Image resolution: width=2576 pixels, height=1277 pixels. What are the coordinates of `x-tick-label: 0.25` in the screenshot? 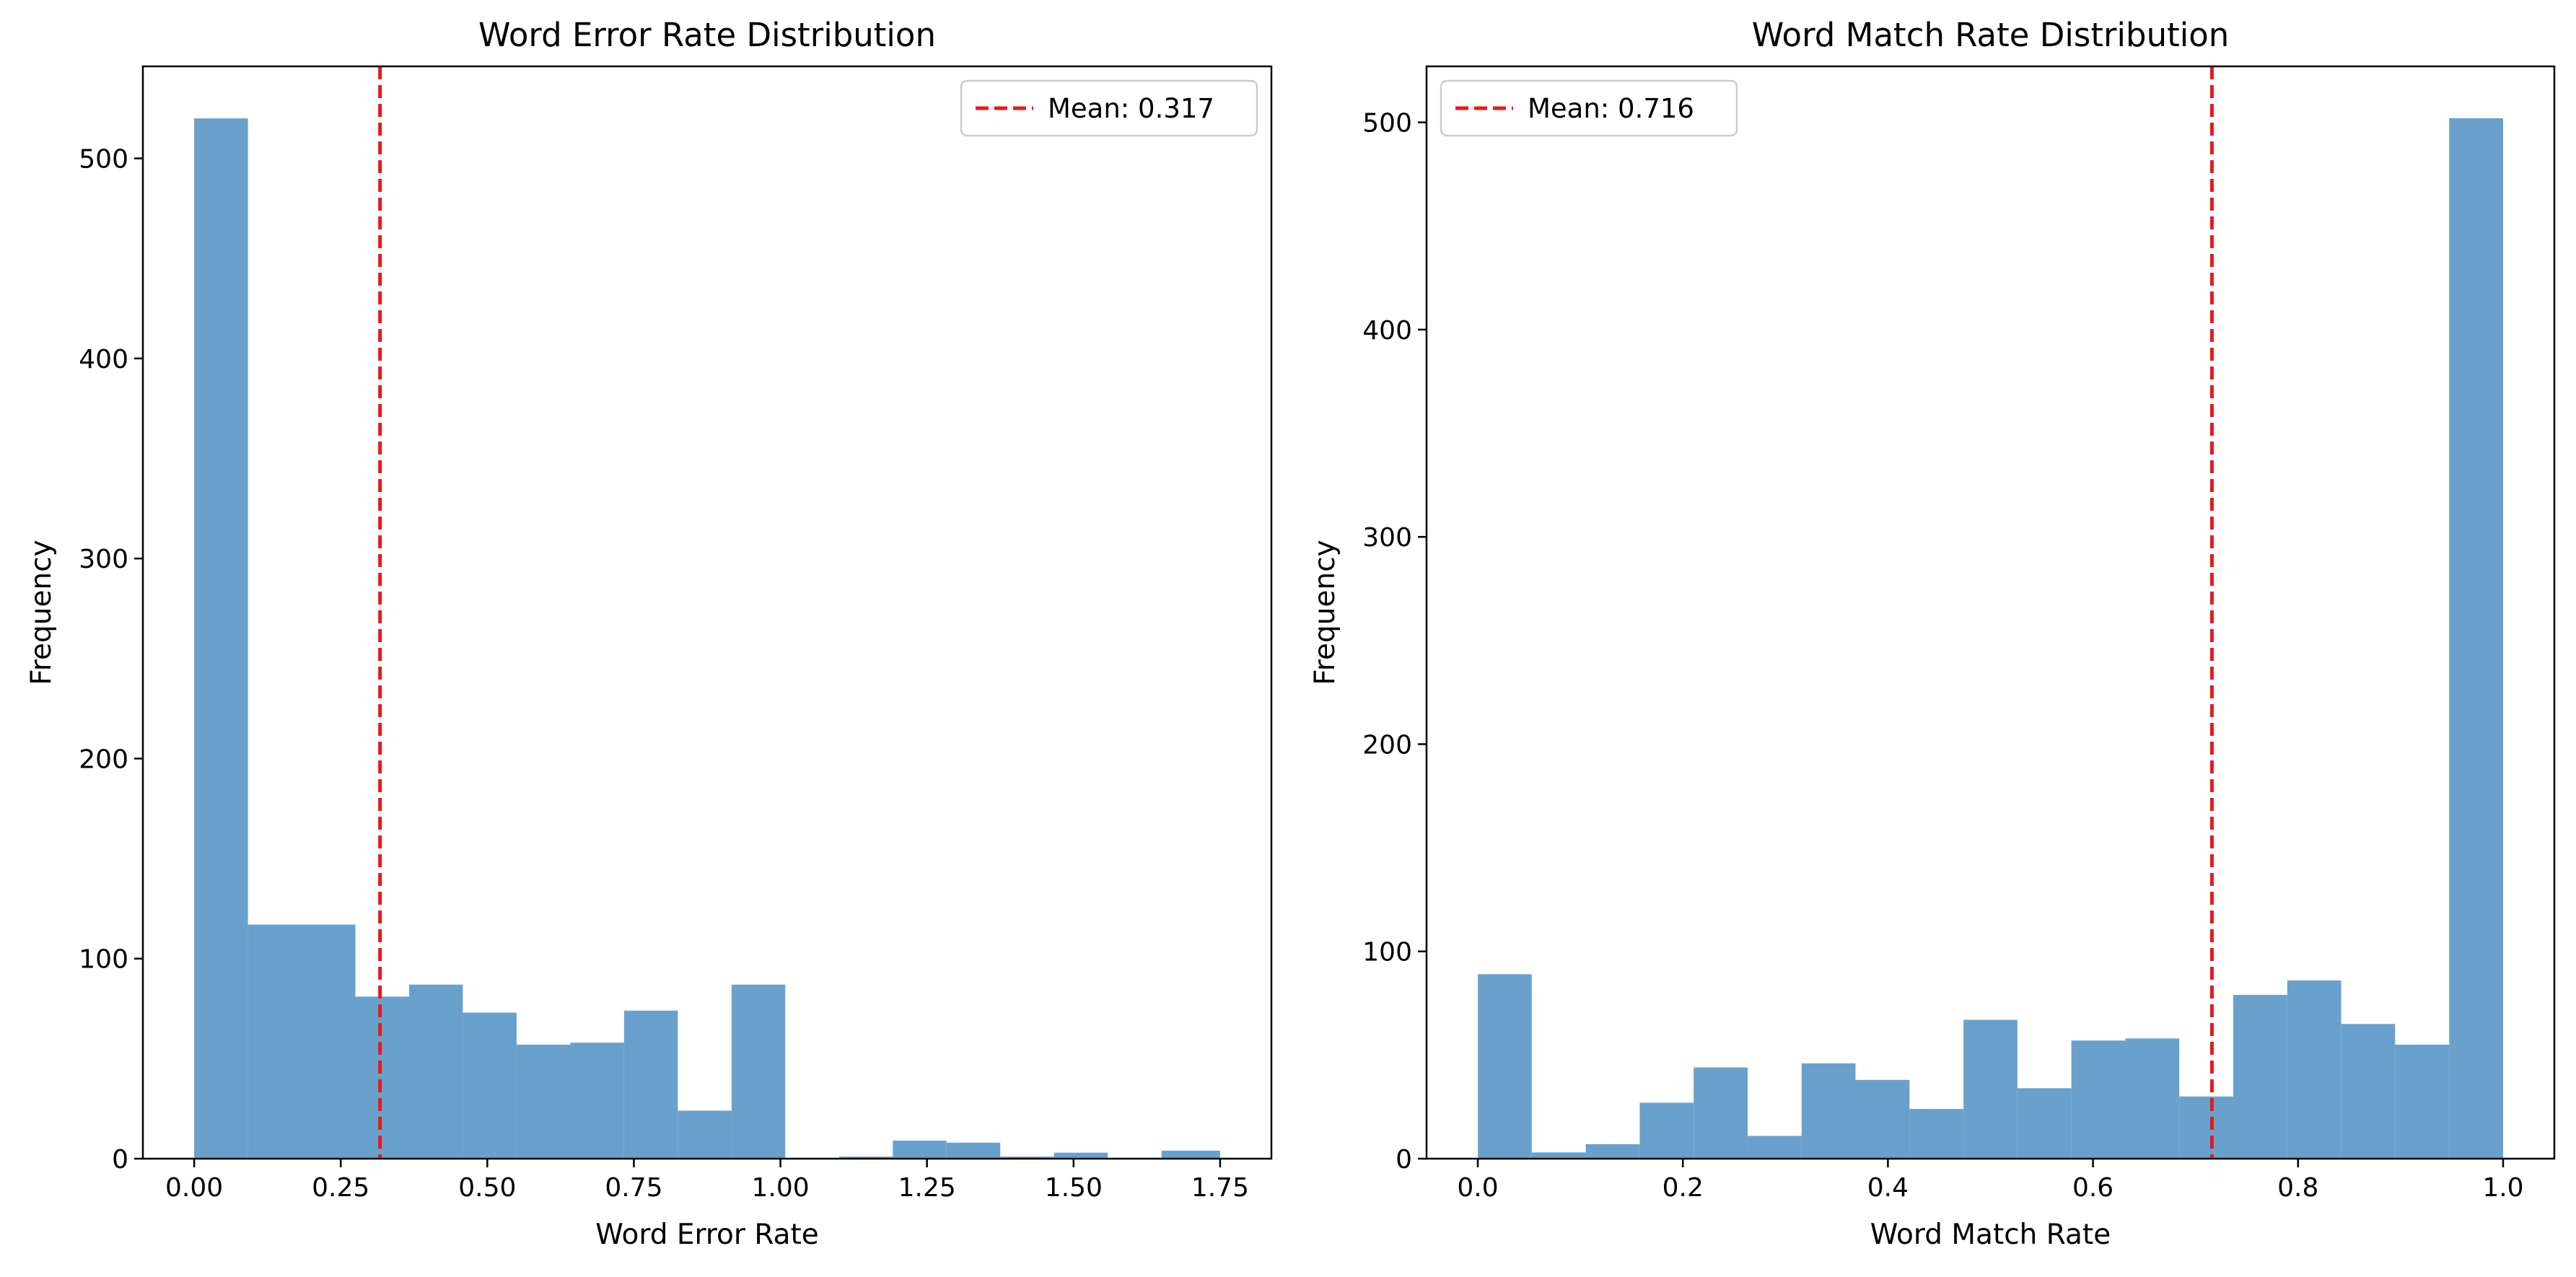 It's located at (340, 1188).